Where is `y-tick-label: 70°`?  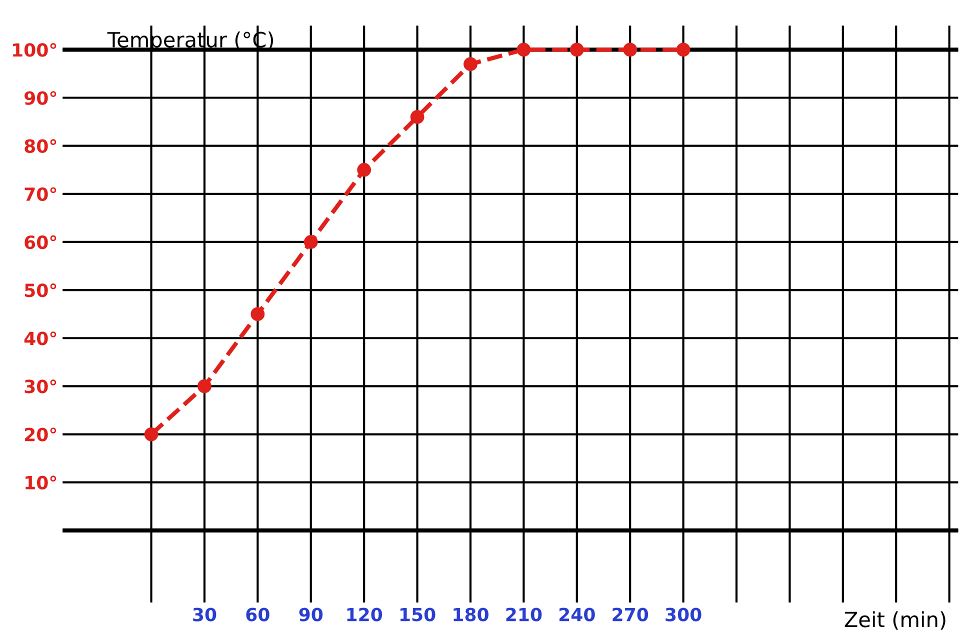
y-tick-label: 70° is located at coordinates (40, 194).